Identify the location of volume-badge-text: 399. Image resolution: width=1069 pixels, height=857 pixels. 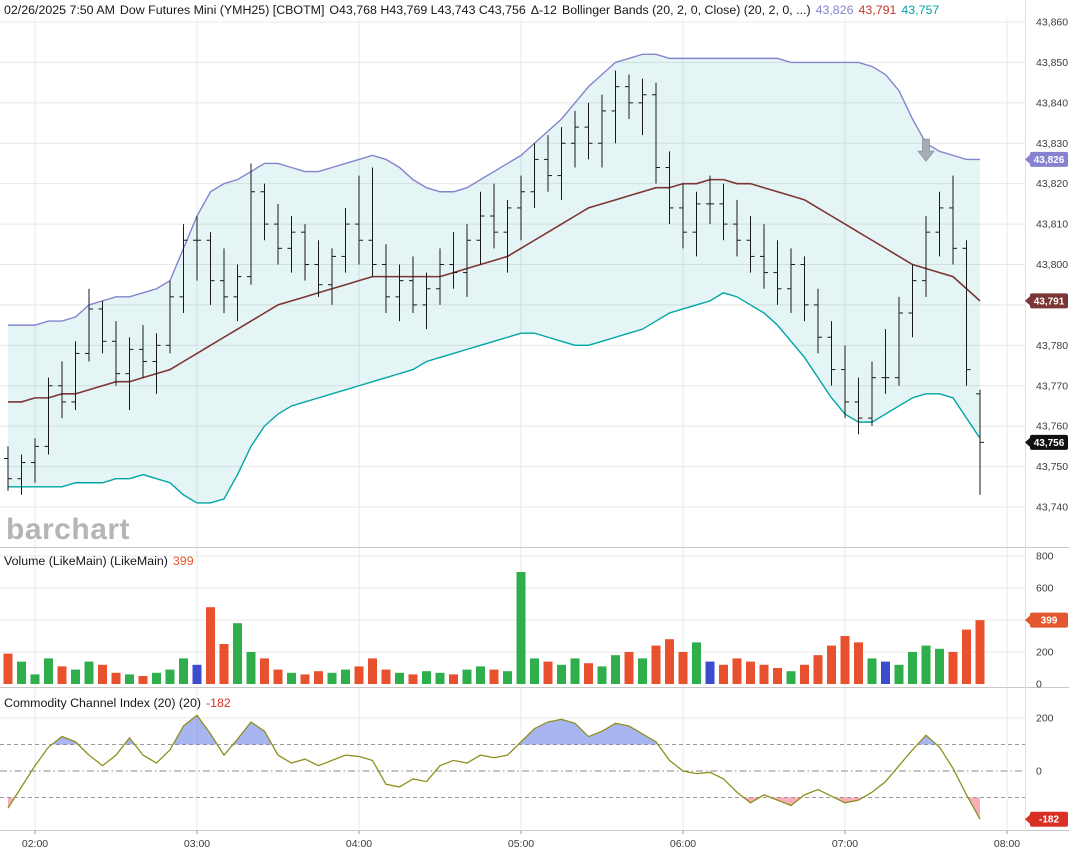
(1049, 621).